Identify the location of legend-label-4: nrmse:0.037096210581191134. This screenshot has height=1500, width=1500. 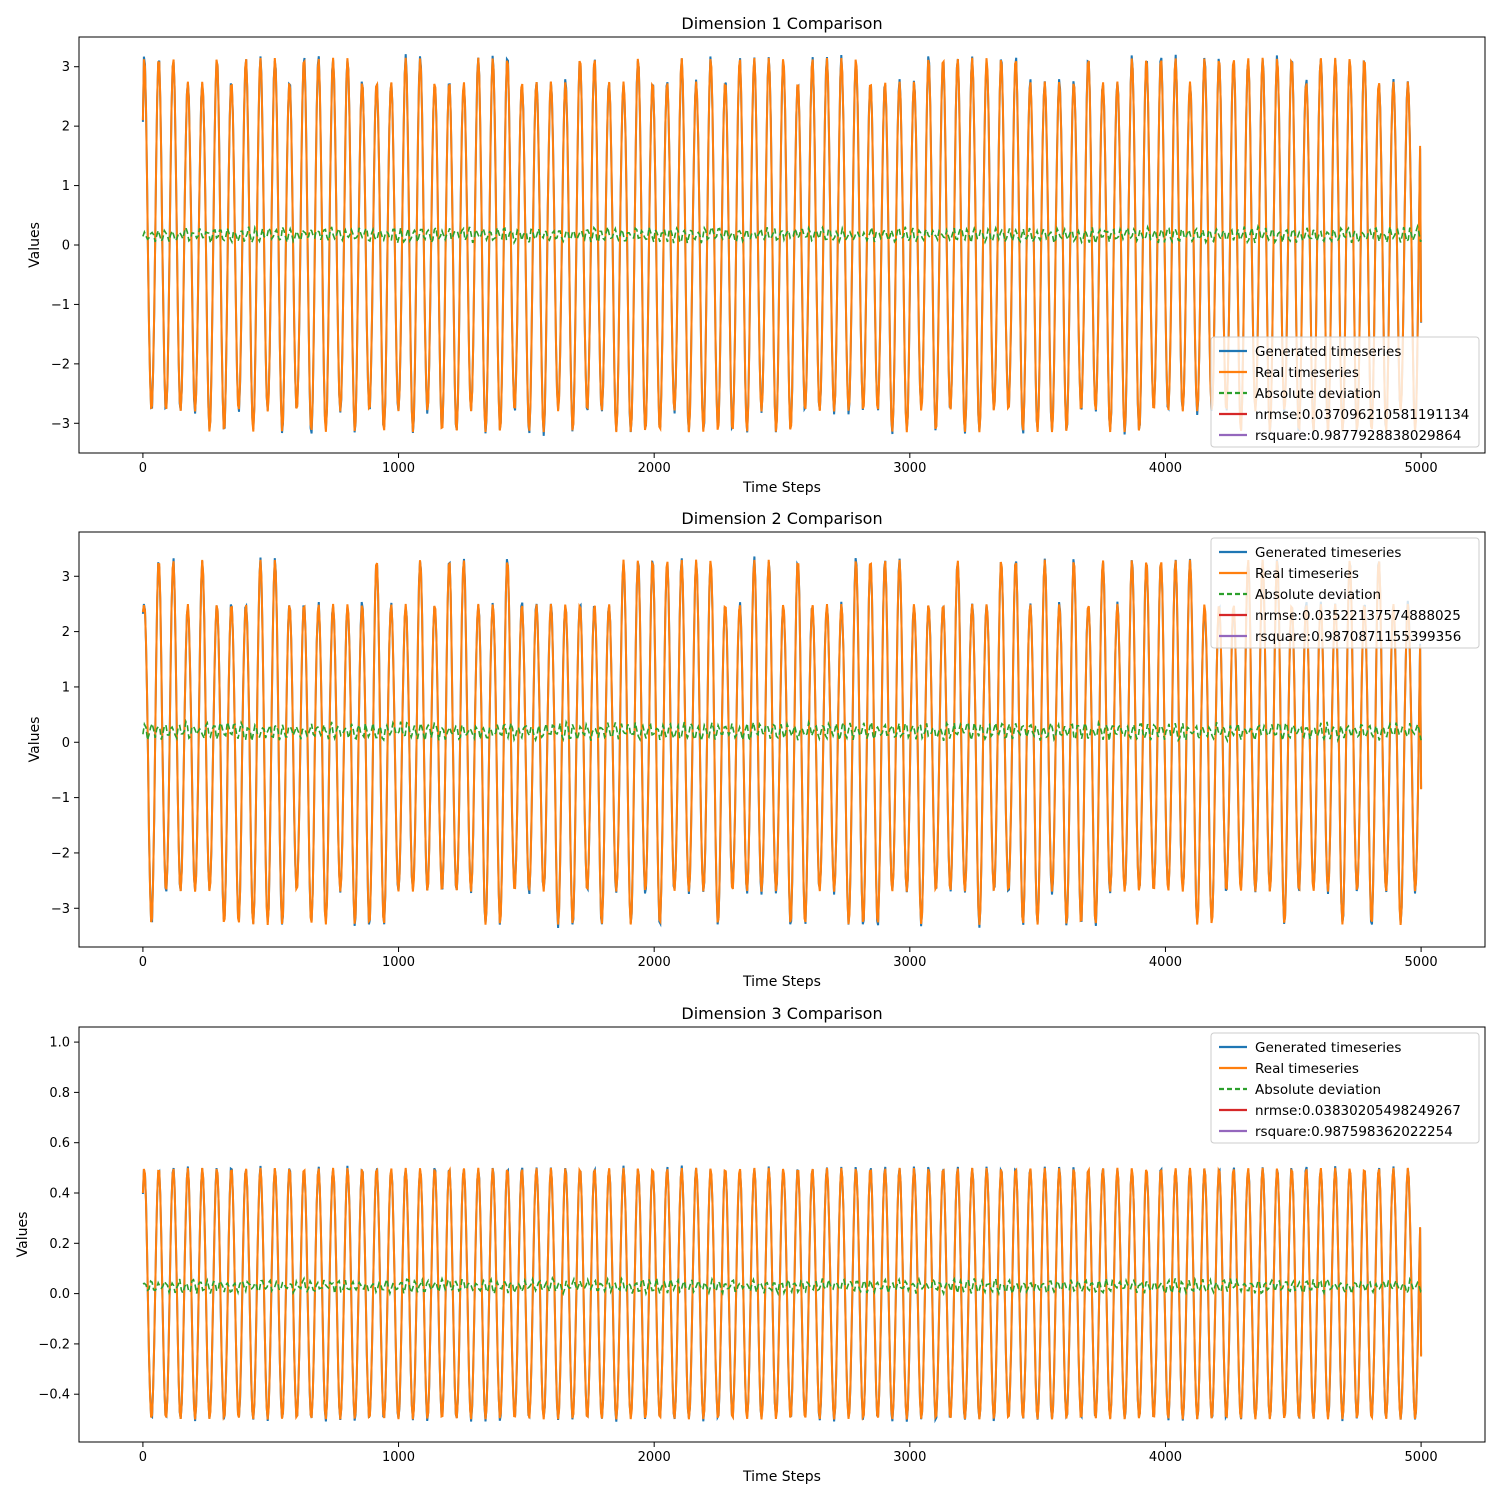
(1362, 415).